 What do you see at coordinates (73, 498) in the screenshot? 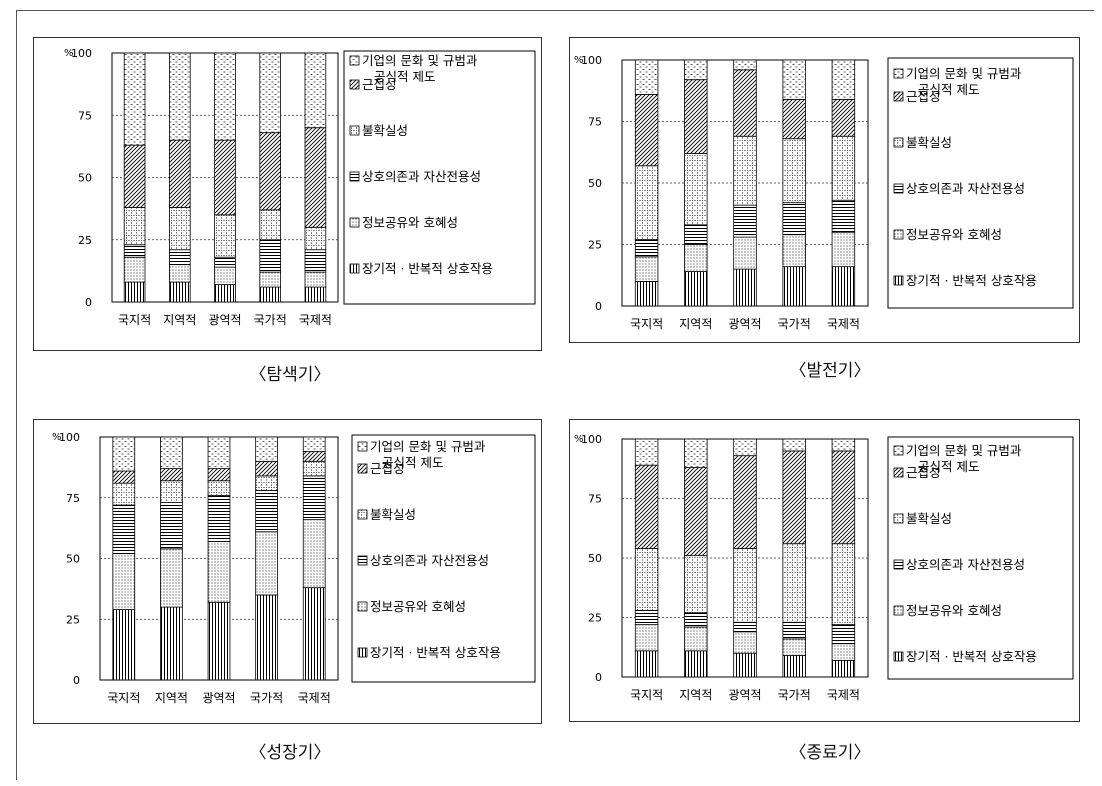
I see `y-tick-label: 75` at bounding box center [73, 498].